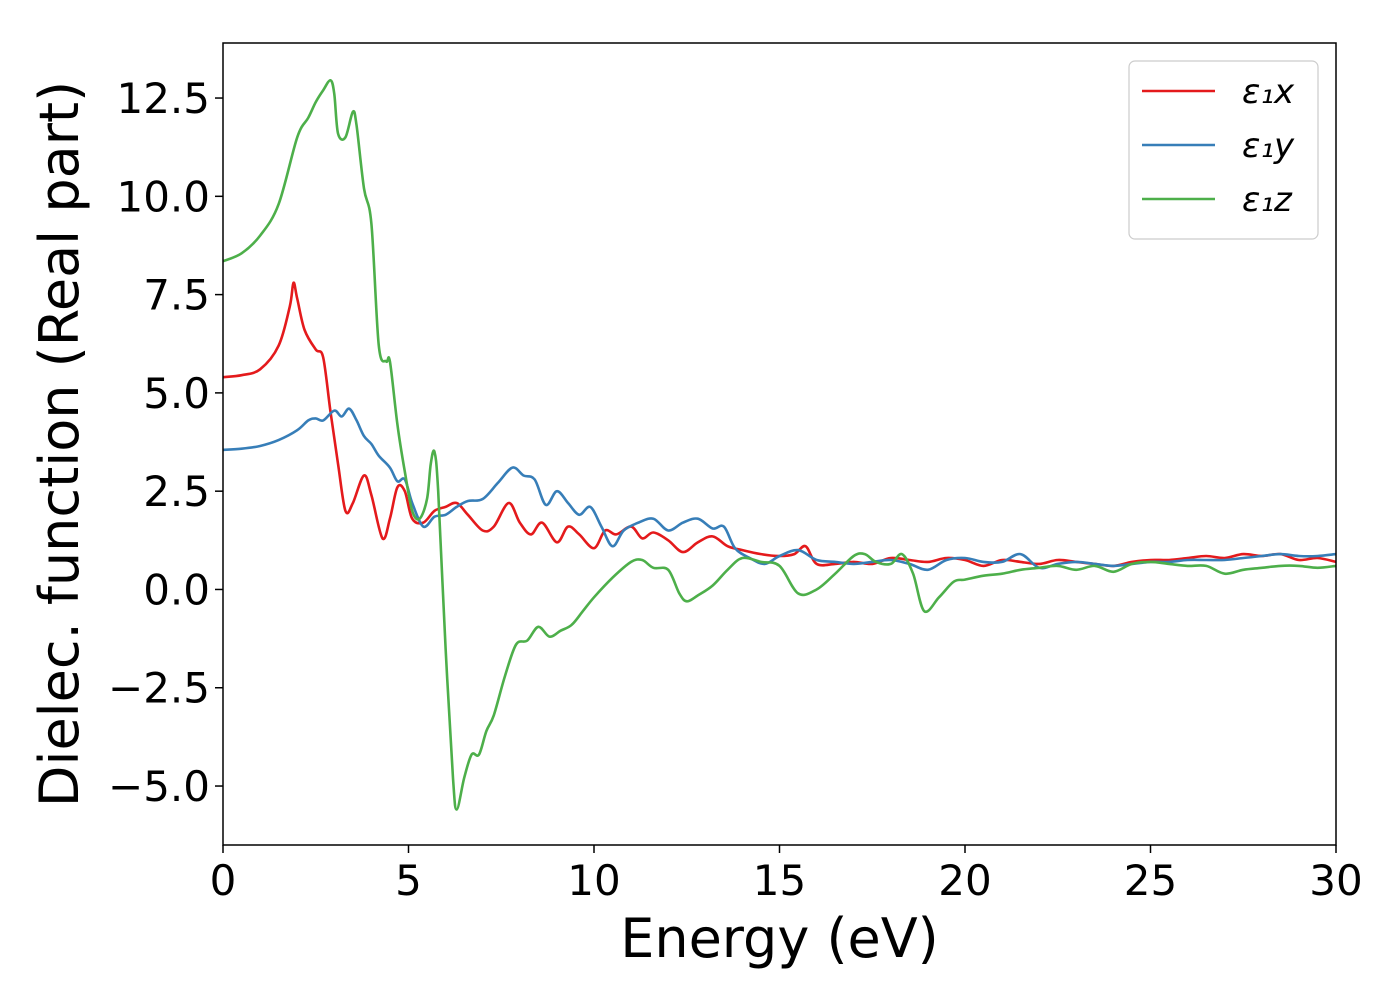 The width and height of the screenshot is (1400, 1005). Describe the element at coordinates (1268, 92) in the screenshot. I see `legend-label: ε₁x` at that location.